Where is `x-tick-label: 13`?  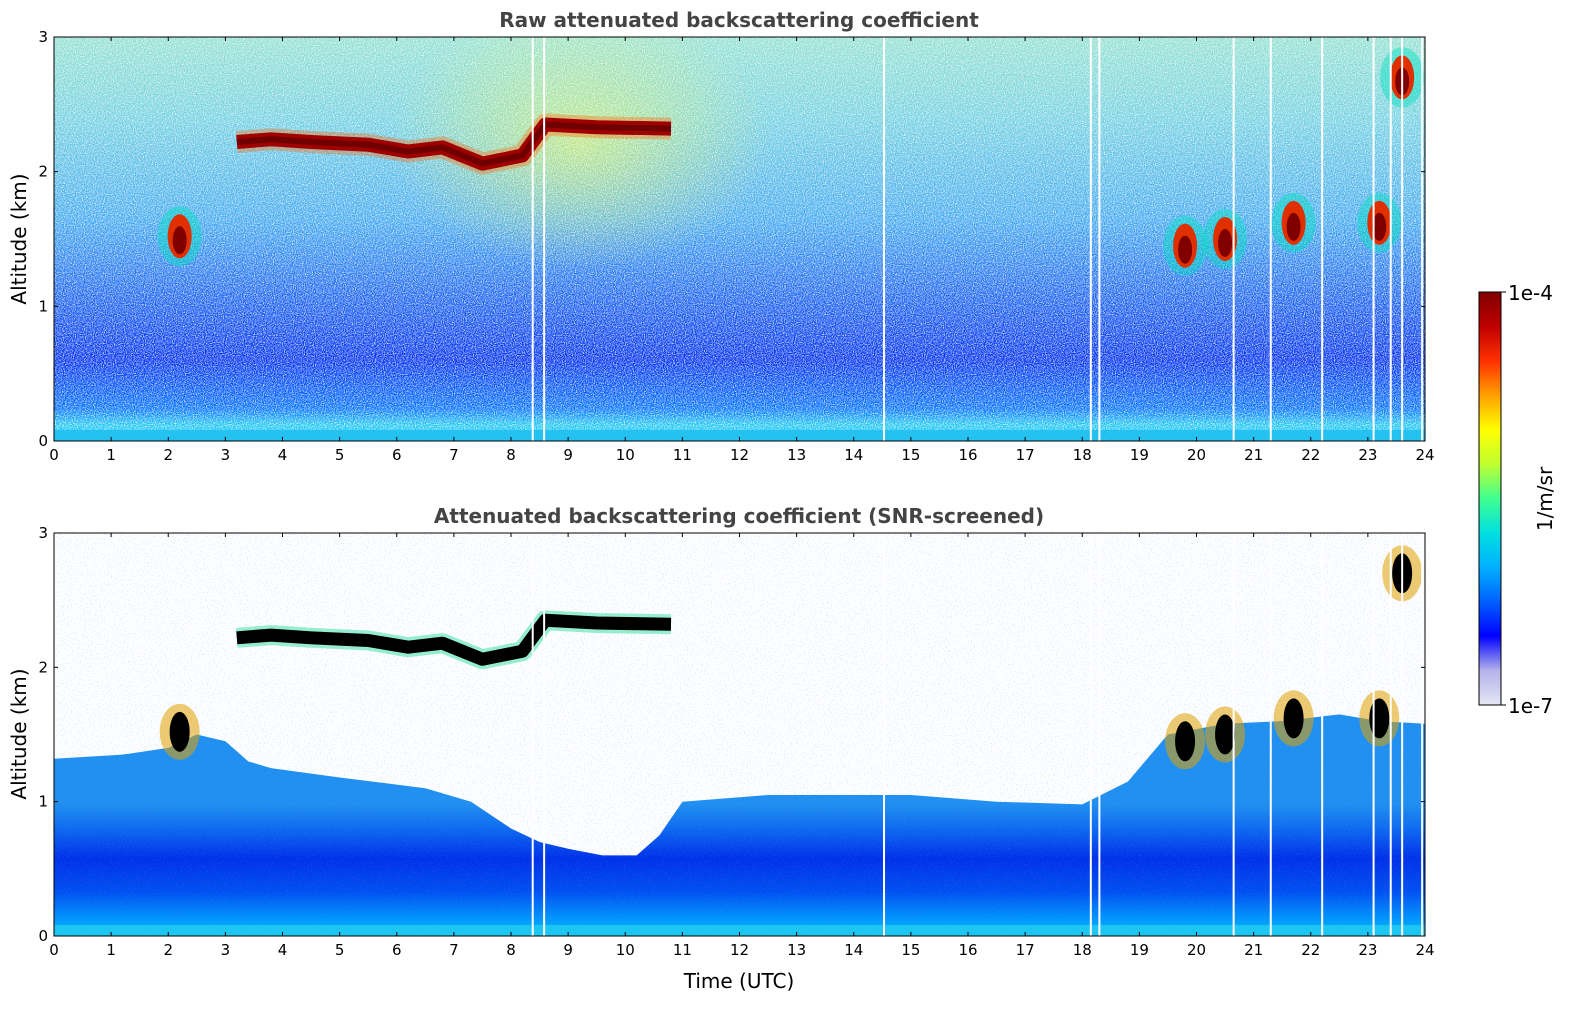 x-tick-label: 13 is located at coordinates (796, 950).